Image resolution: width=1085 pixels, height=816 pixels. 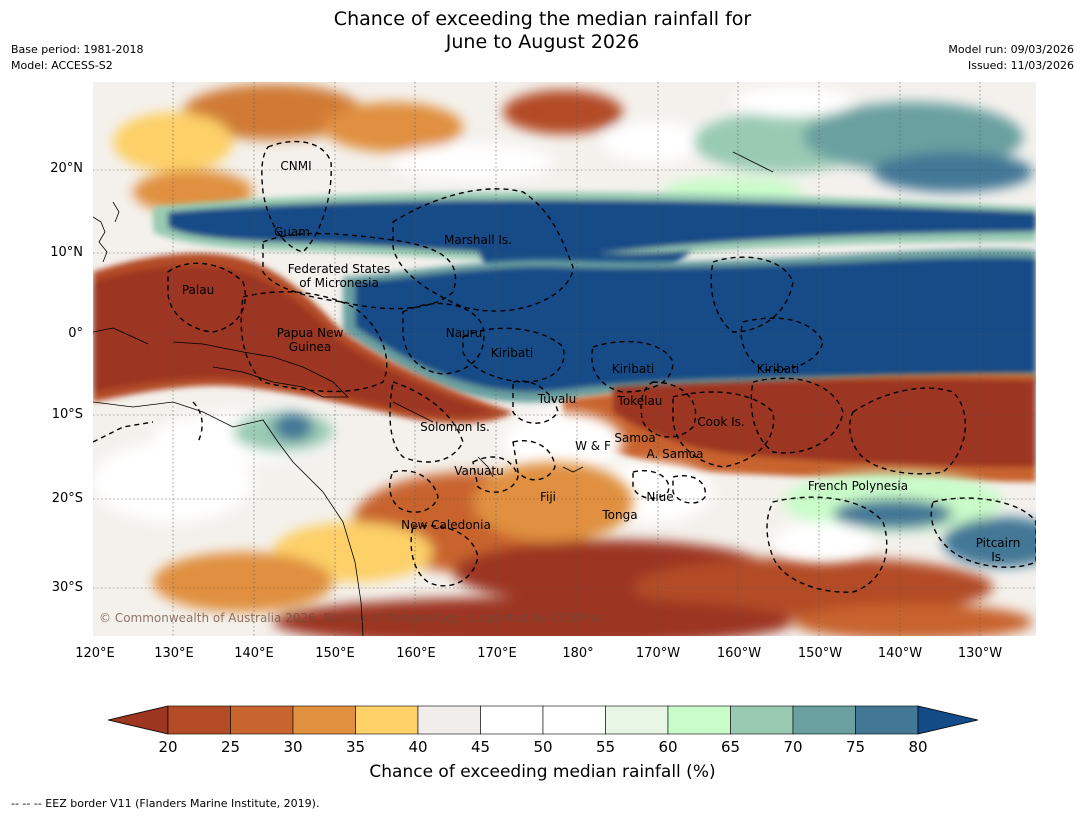 I want to click on lon-tick-150w: 150°W, so click(x=820, y=653).